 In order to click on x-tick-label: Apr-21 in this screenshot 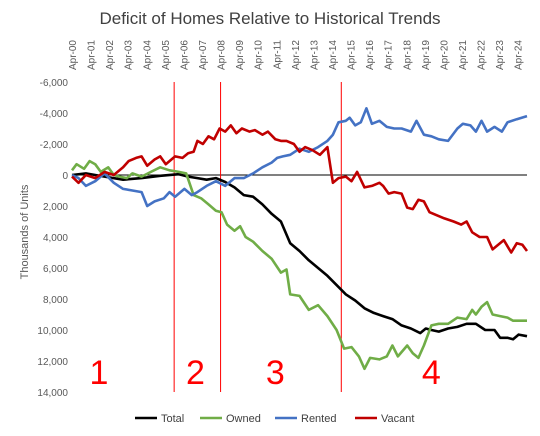, I will do `click(463, 55)`.